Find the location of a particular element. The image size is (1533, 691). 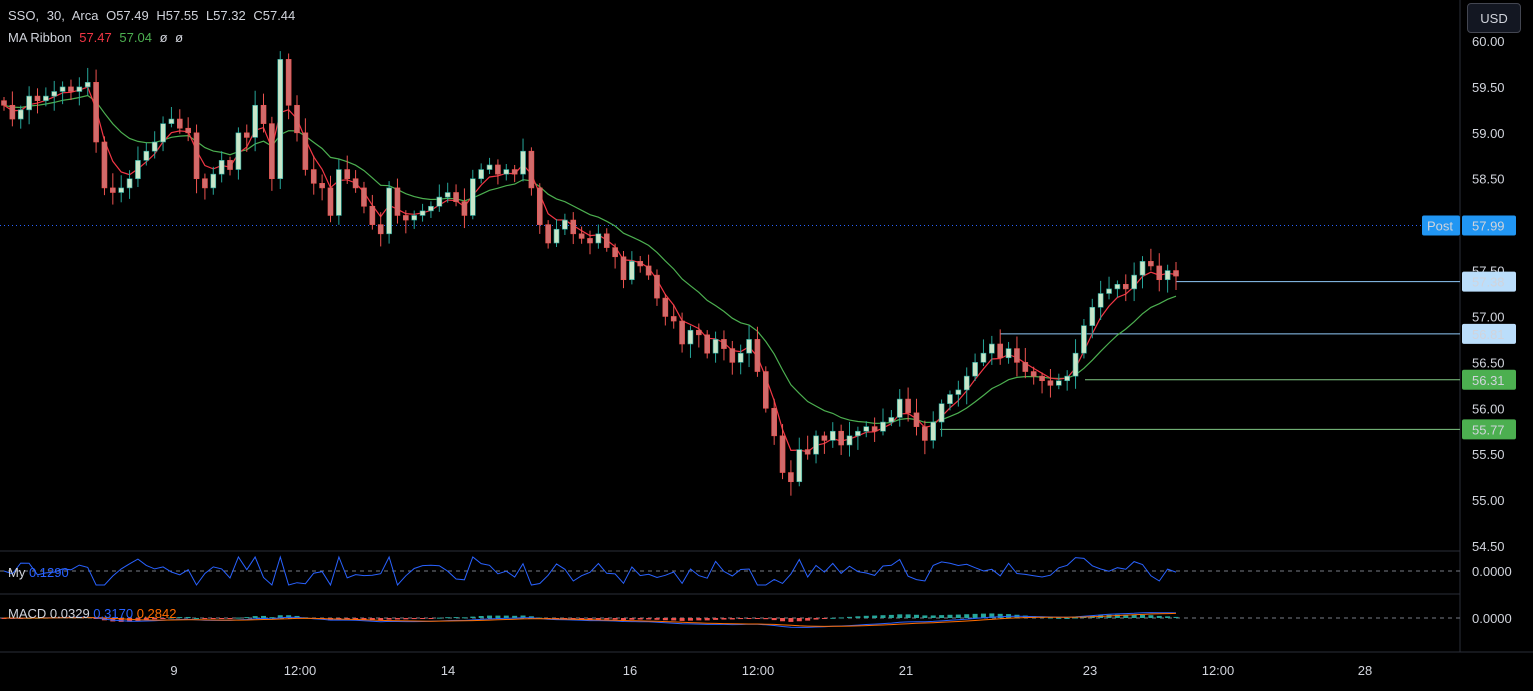

my-line is located at coordinates (590, 571).